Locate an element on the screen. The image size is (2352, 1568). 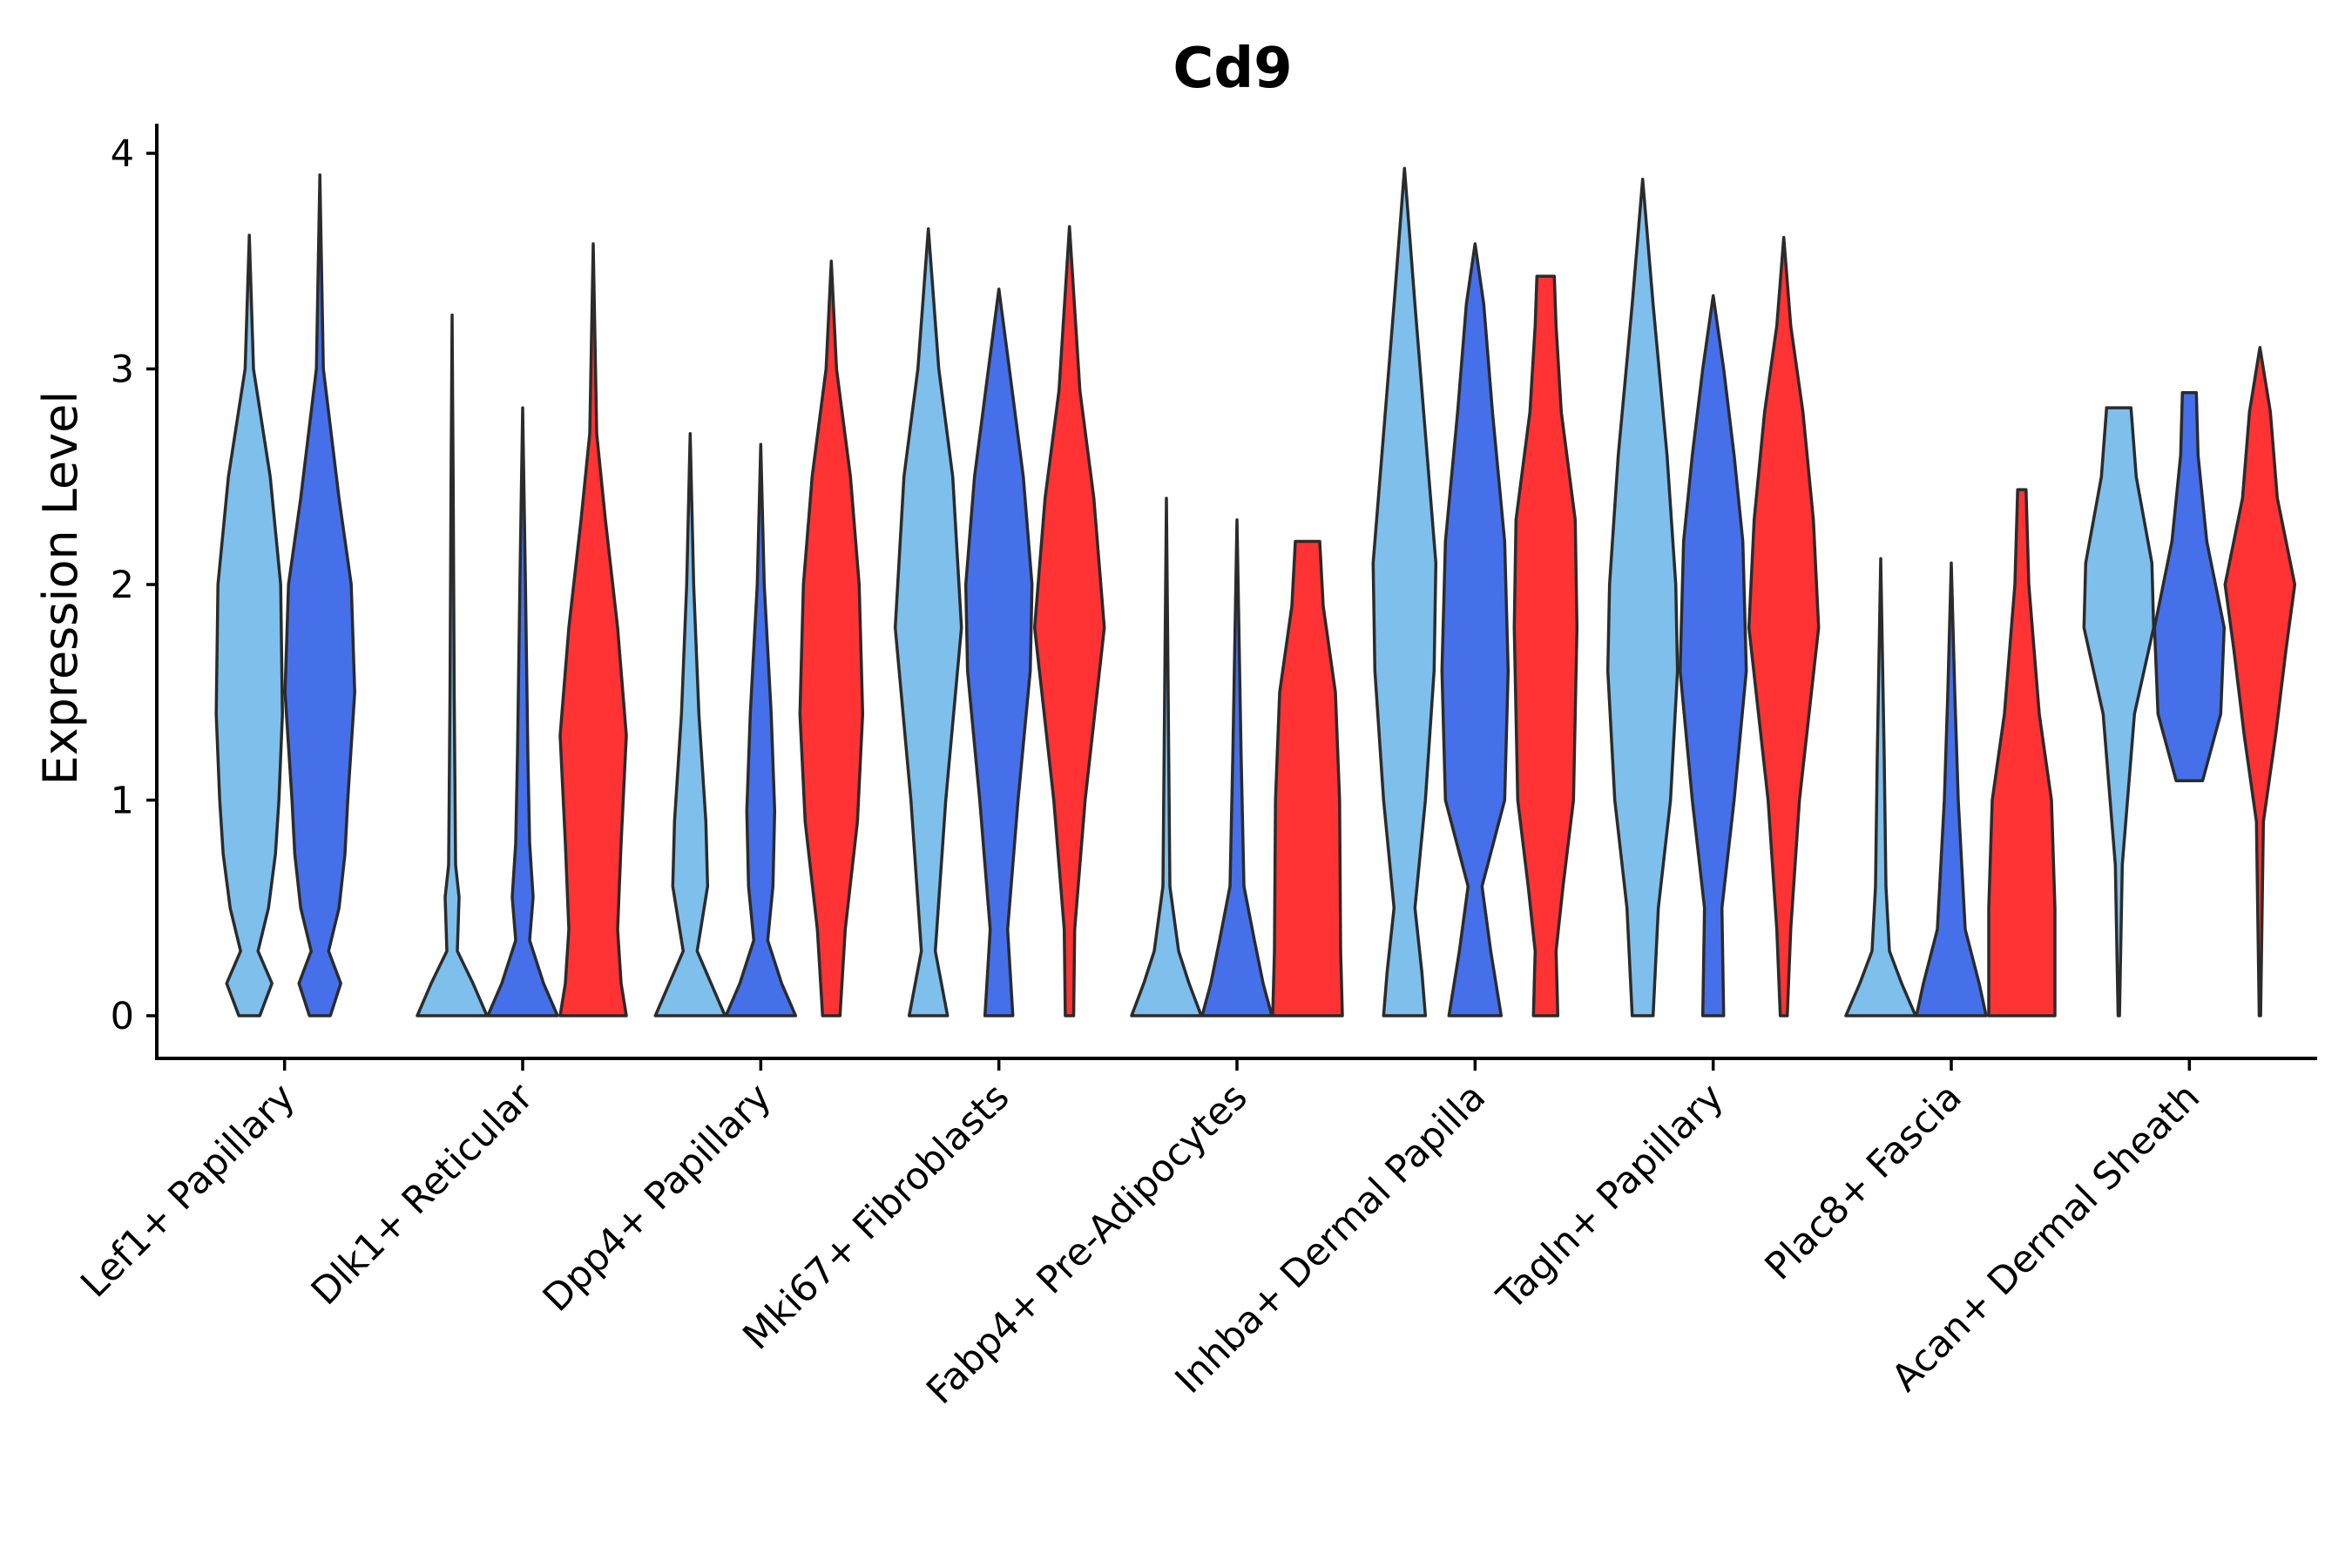
violin-inhba-dermal-papilla-blue is located at coordinates (1476, 629).